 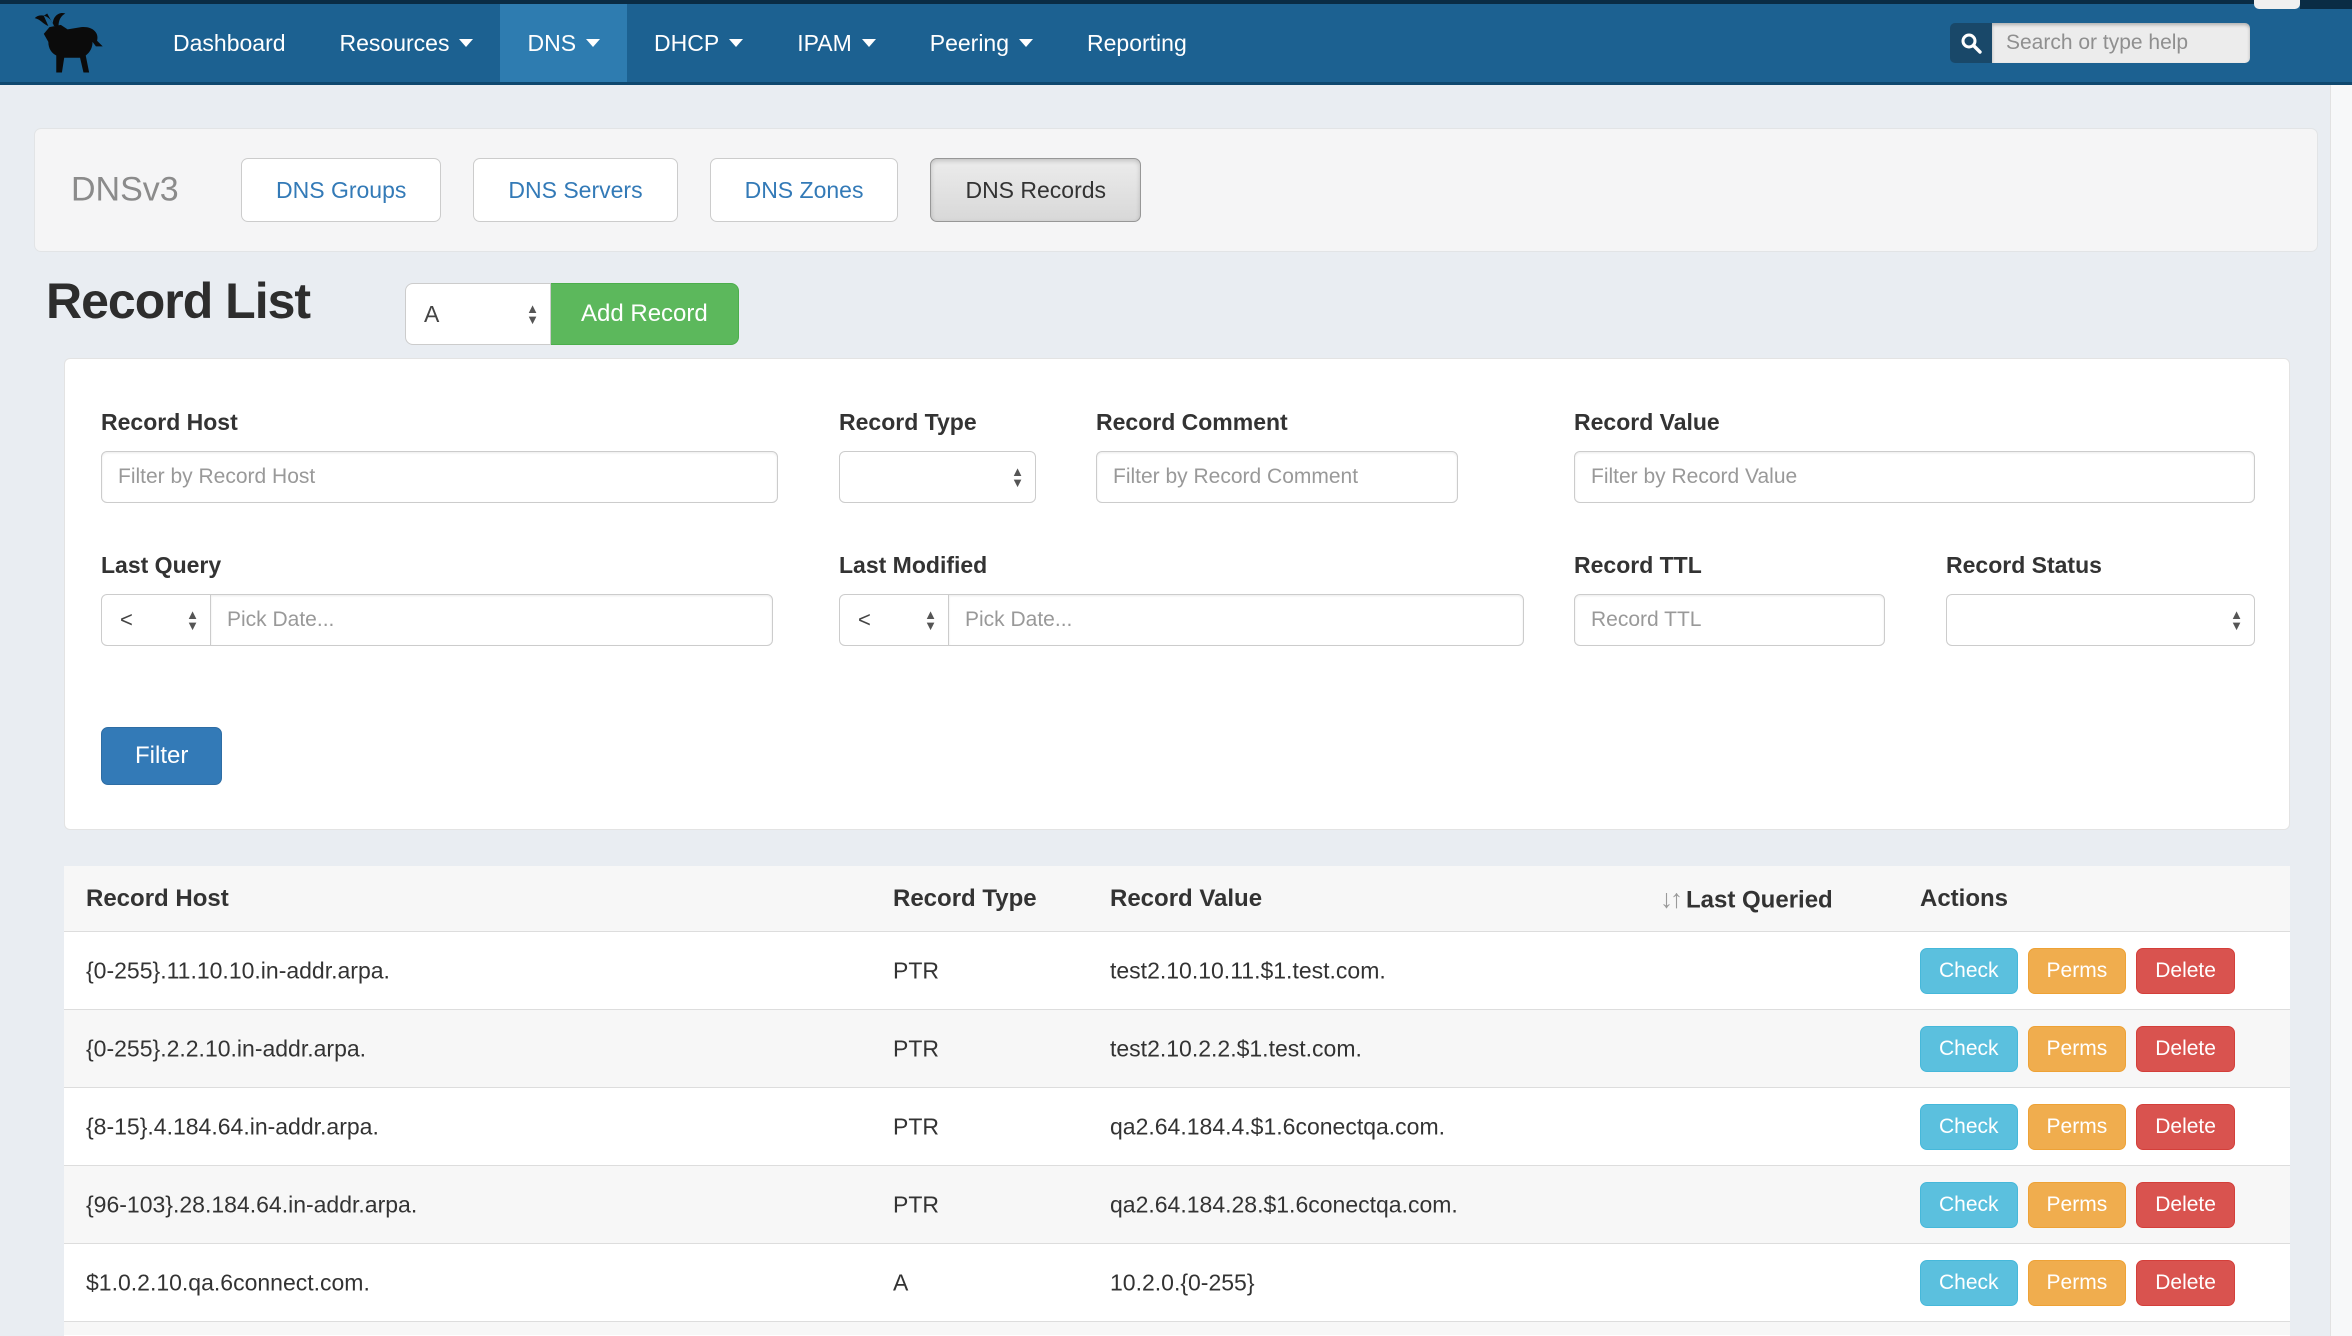 I want to click on nav-item-reporting: Reporting, so click(x=1137, y=43).